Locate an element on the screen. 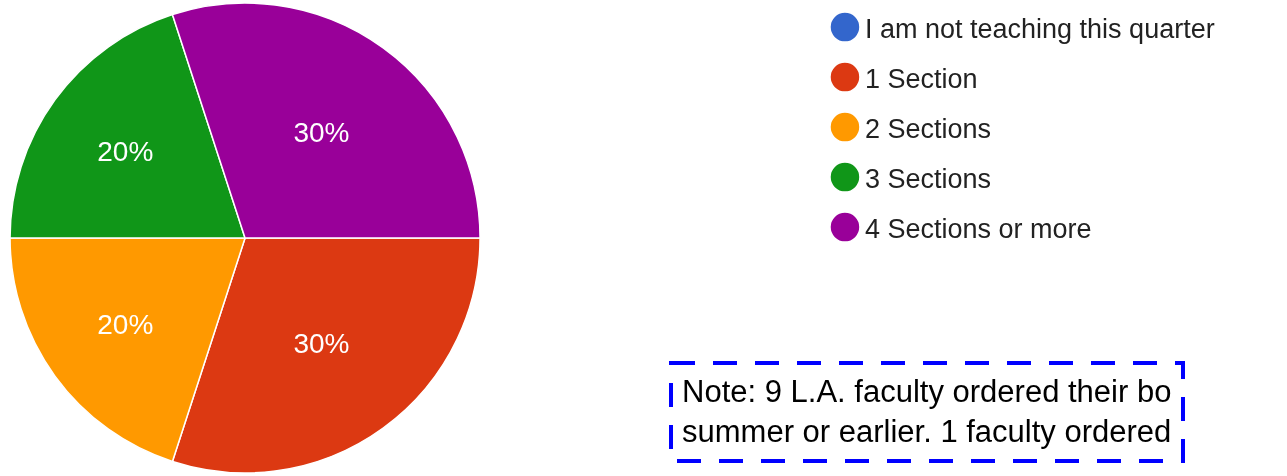 This screenshot has width=1287, height=476. text: Note: 9 L.A. faculty ordered their bo summer or earlier. 1 faculty ordered is located at coordinates (927, 412).